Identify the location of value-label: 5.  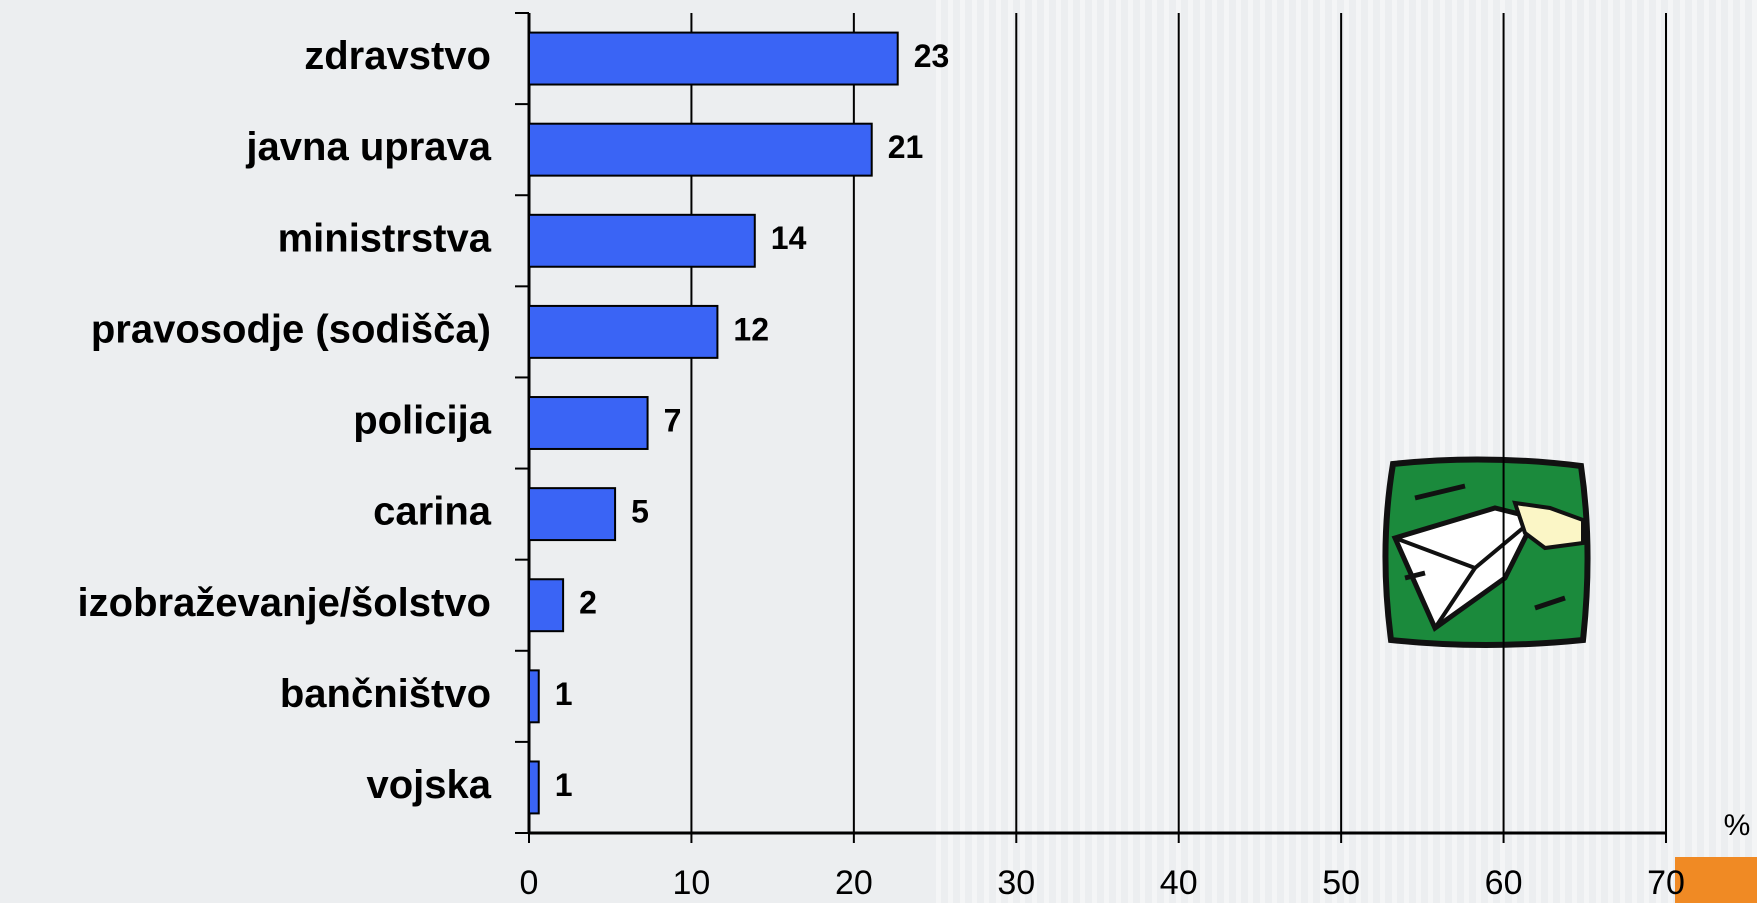
(640, 512).